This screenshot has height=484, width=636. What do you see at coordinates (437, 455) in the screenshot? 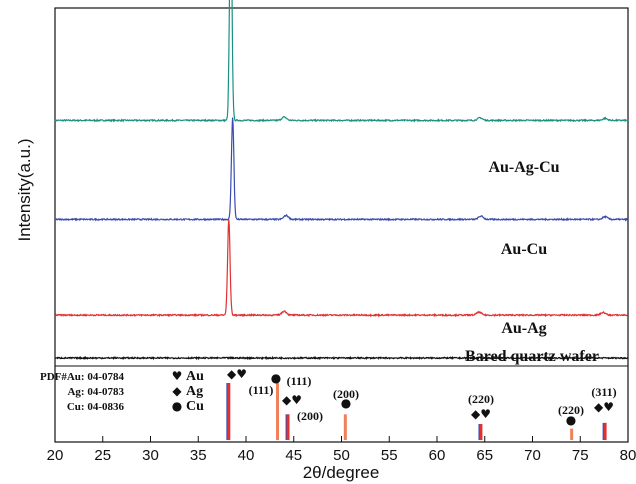
I see `x-tick-label: 60` at bounding box center [437, 455].